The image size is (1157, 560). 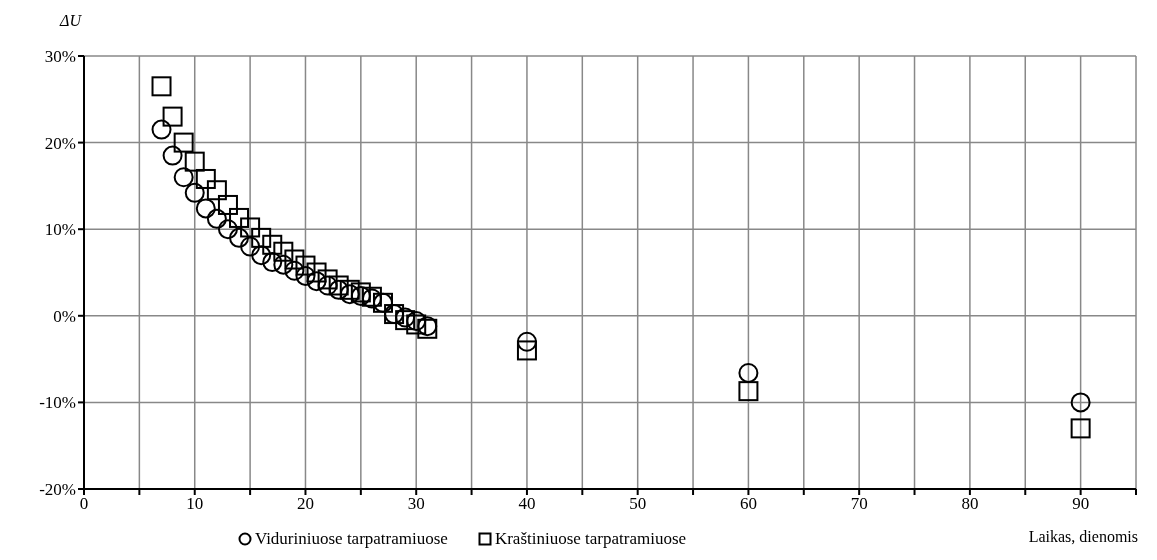 What do you see at coordinates (57, 490) in the screenshot?
I see `y-tick-label: -20%` at bounding box center [57, 490].